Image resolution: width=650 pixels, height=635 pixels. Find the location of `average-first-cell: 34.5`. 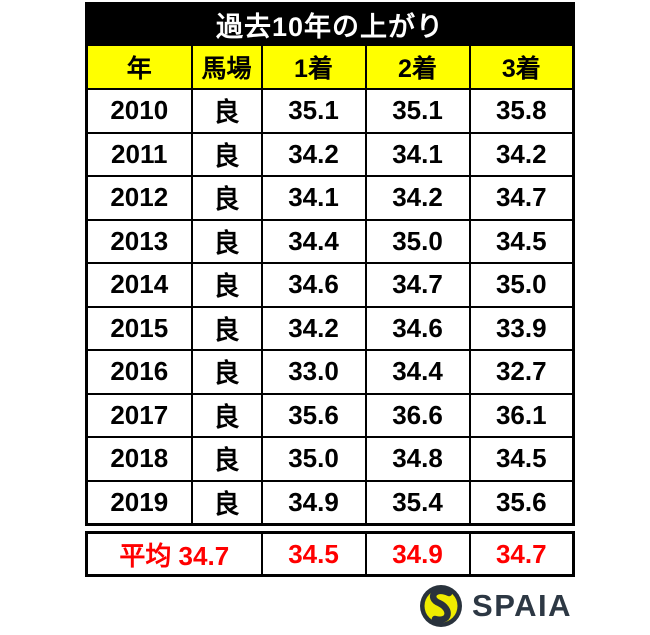

average-first-cell: 34.5 is located at coordinates (313, 554).